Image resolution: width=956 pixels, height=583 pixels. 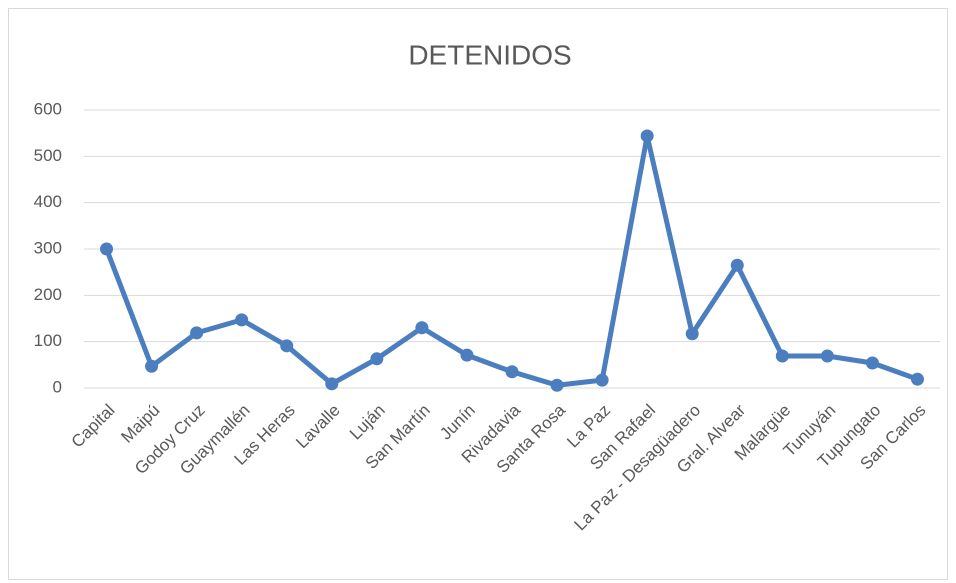 What do you see at coordinates (48, 294) in the screenshot?
I see `y-tick-label: 200` at bounding box center [48, 294].